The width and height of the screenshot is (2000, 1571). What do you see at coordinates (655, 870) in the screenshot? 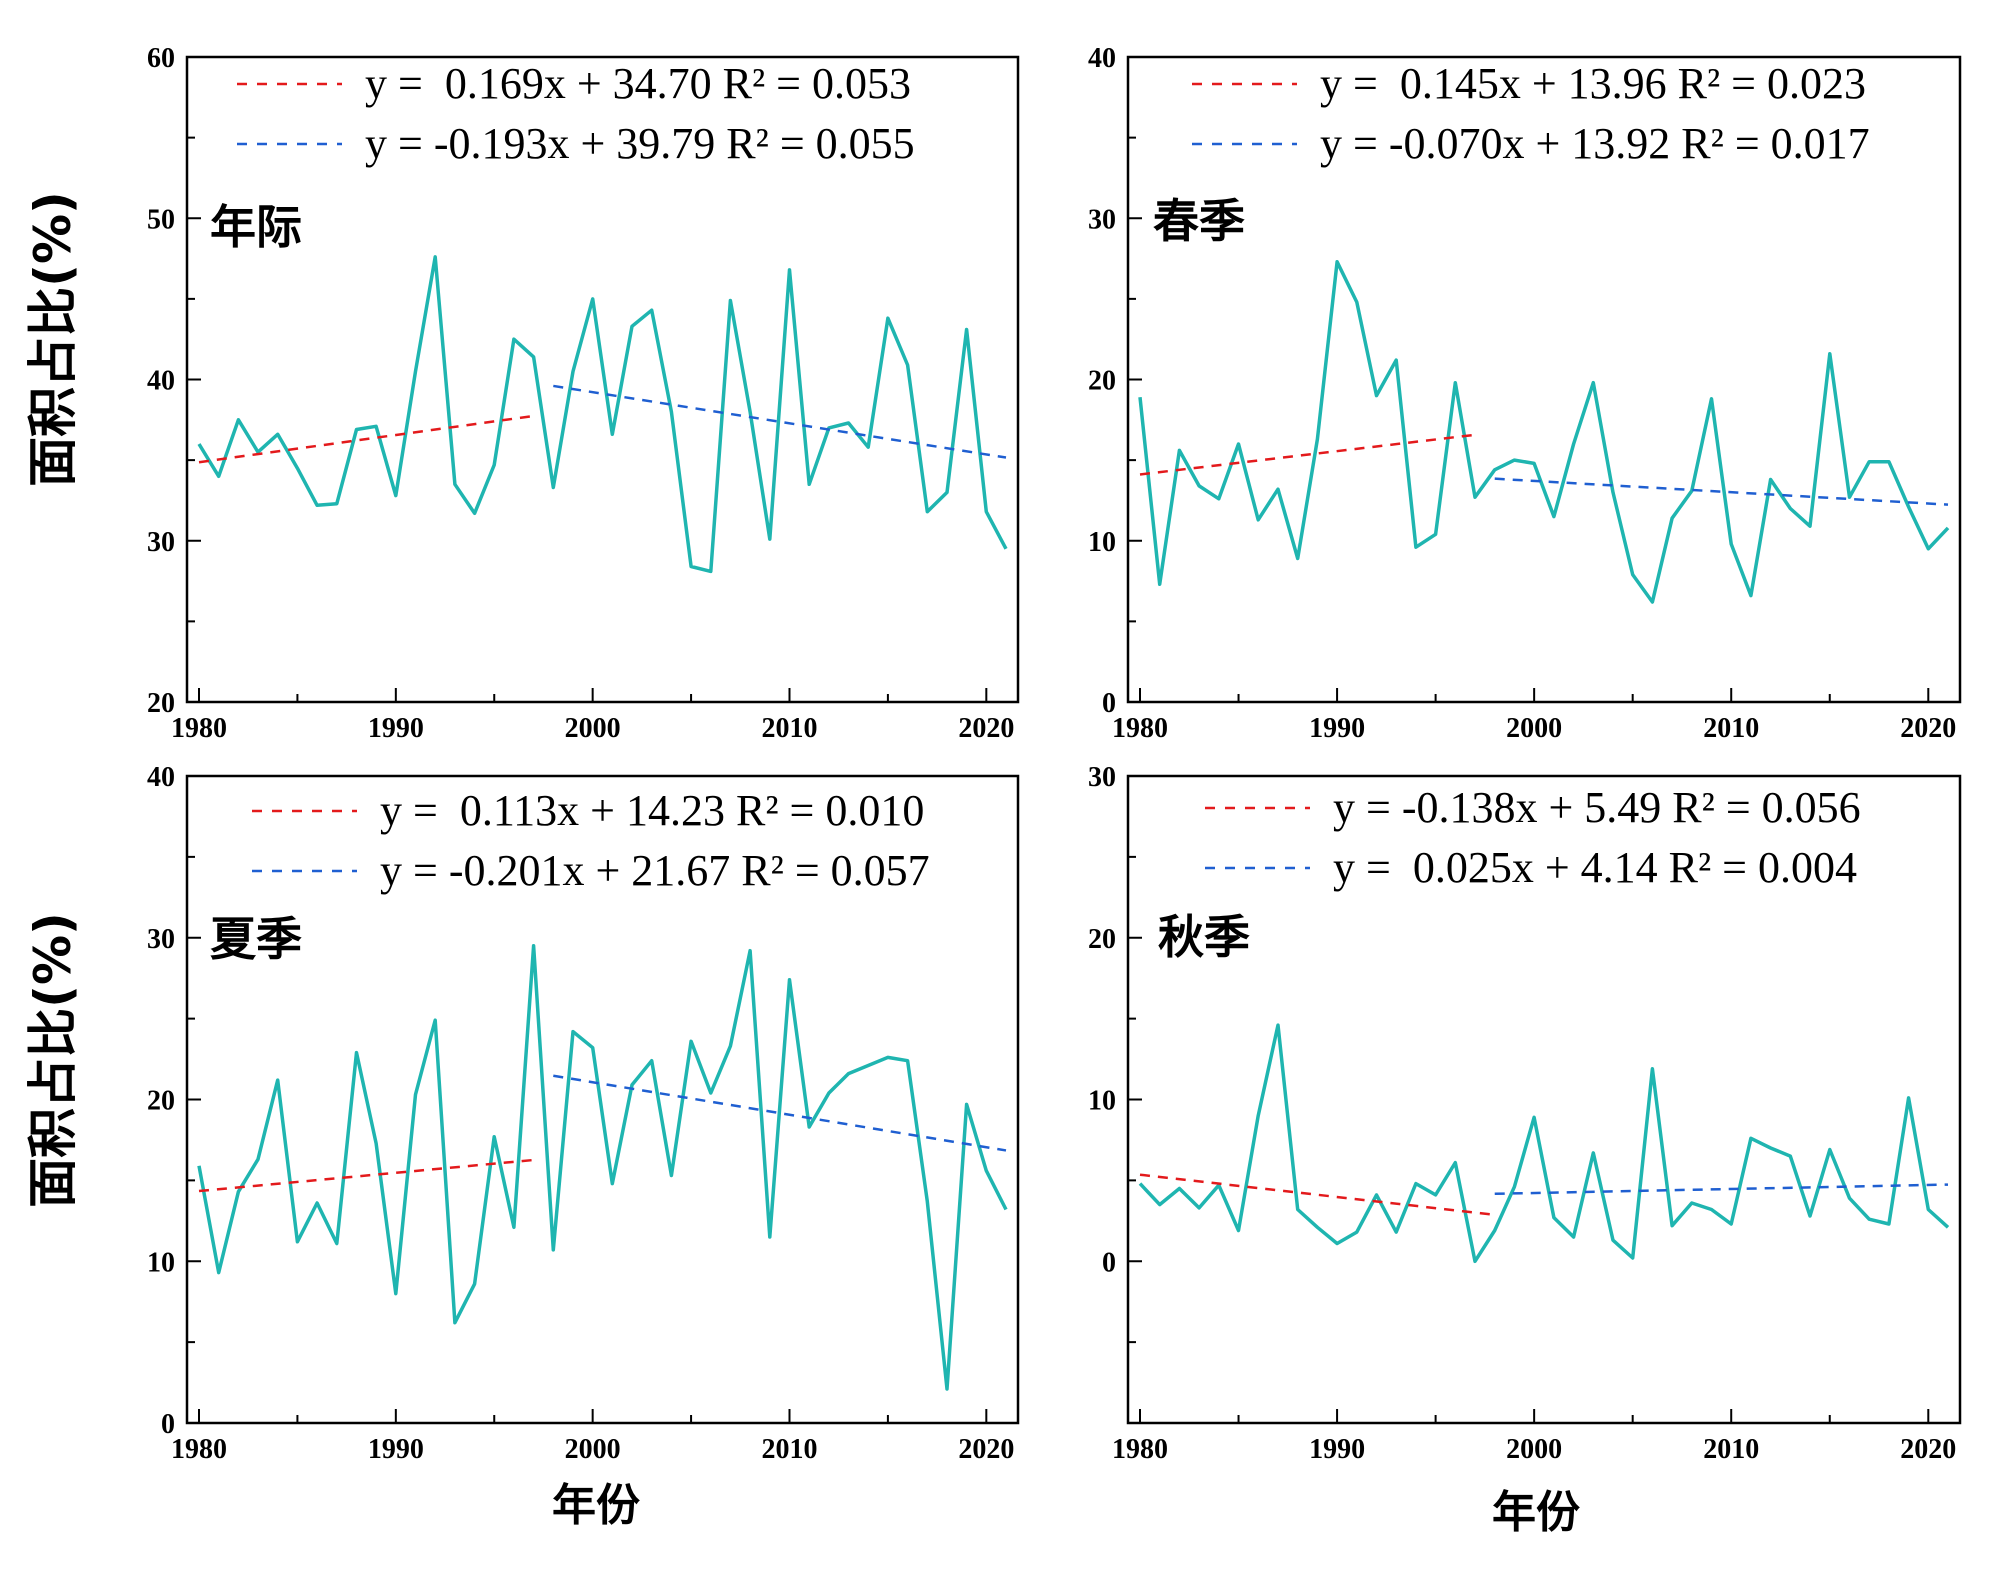
I see `legend-equation: y = -0.201x + 21.67 R² = 0.057` at bounding box center [655, 870].